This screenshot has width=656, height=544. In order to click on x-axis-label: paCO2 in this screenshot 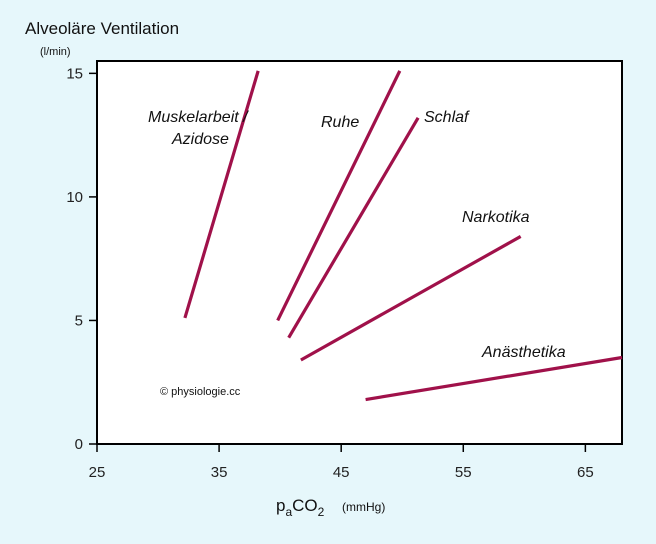, I will do `click(300, 507)`.